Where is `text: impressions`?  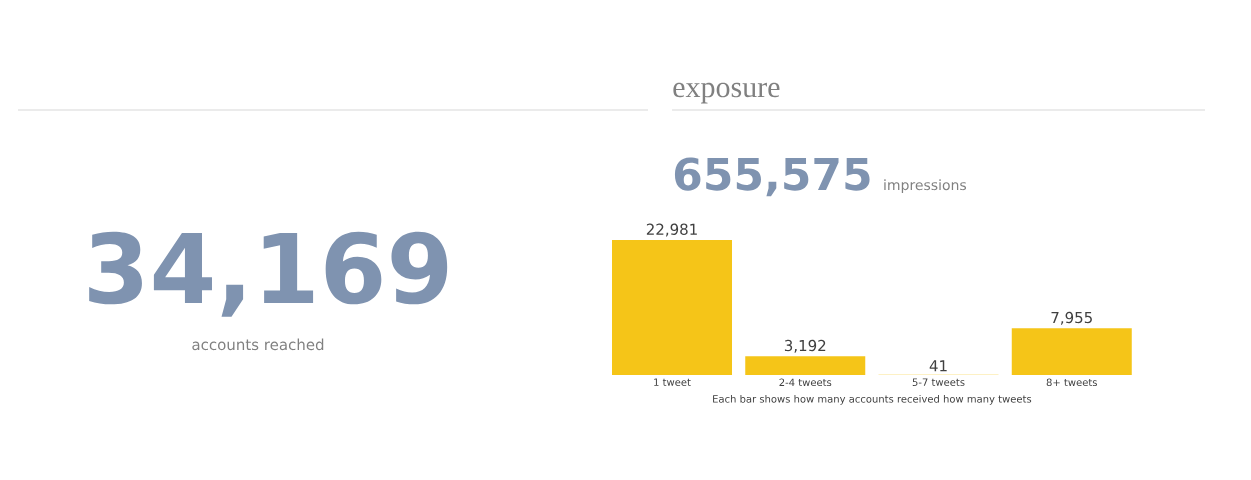
text: impressions is located at coordinates (925, 186).